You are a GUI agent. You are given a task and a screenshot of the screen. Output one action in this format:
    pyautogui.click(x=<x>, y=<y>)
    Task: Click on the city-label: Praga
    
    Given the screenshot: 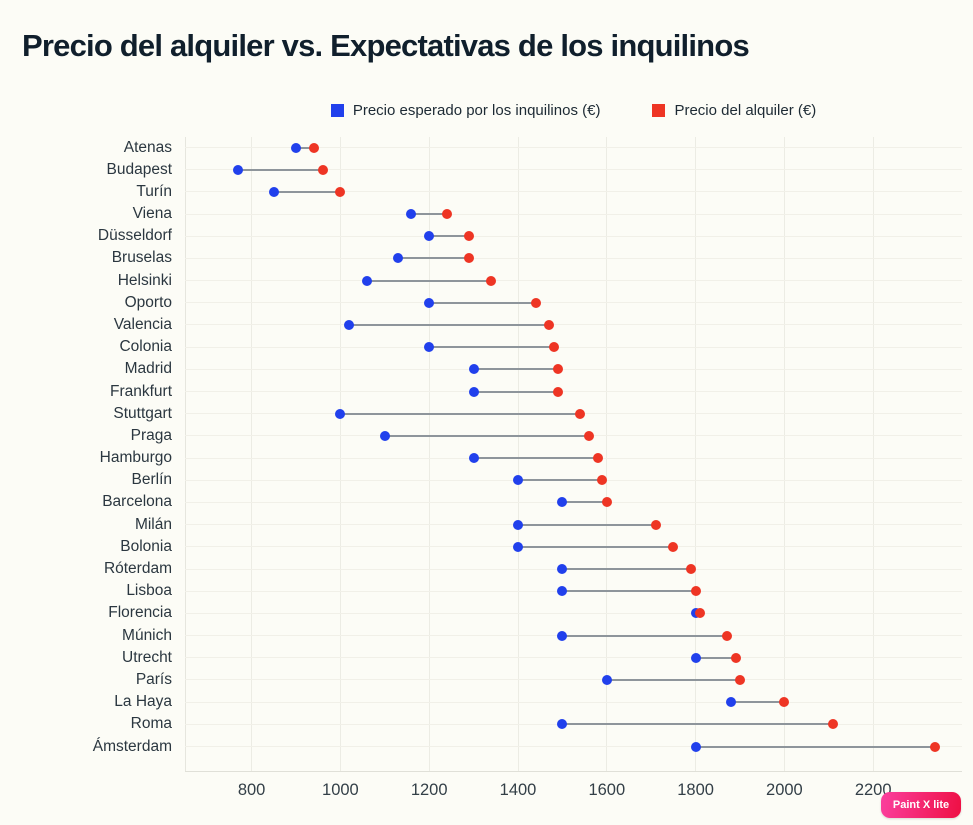 What is the action you would take?
    pyautogui.click(x=151, y=435)
    